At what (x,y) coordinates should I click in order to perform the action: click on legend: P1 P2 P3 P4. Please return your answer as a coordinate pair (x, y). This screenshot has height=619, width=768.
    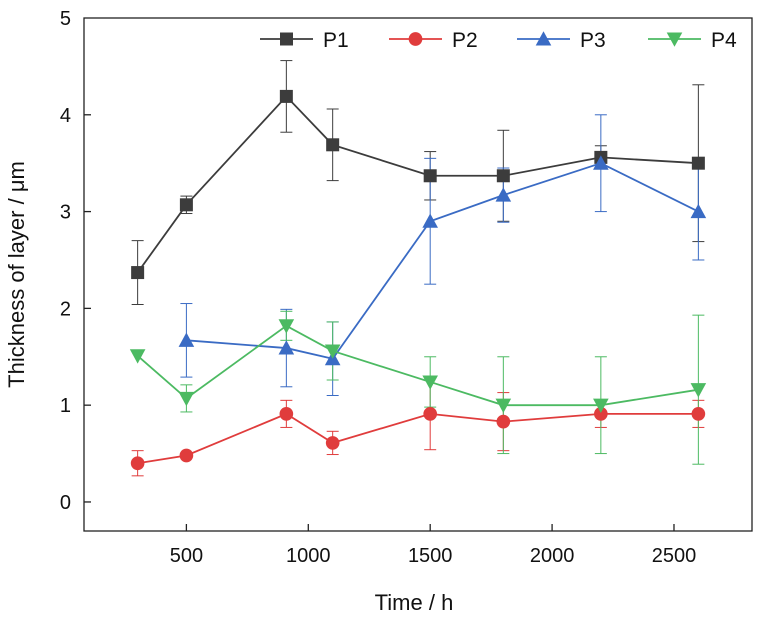
    Looking at the image, I should click on (498, 40).